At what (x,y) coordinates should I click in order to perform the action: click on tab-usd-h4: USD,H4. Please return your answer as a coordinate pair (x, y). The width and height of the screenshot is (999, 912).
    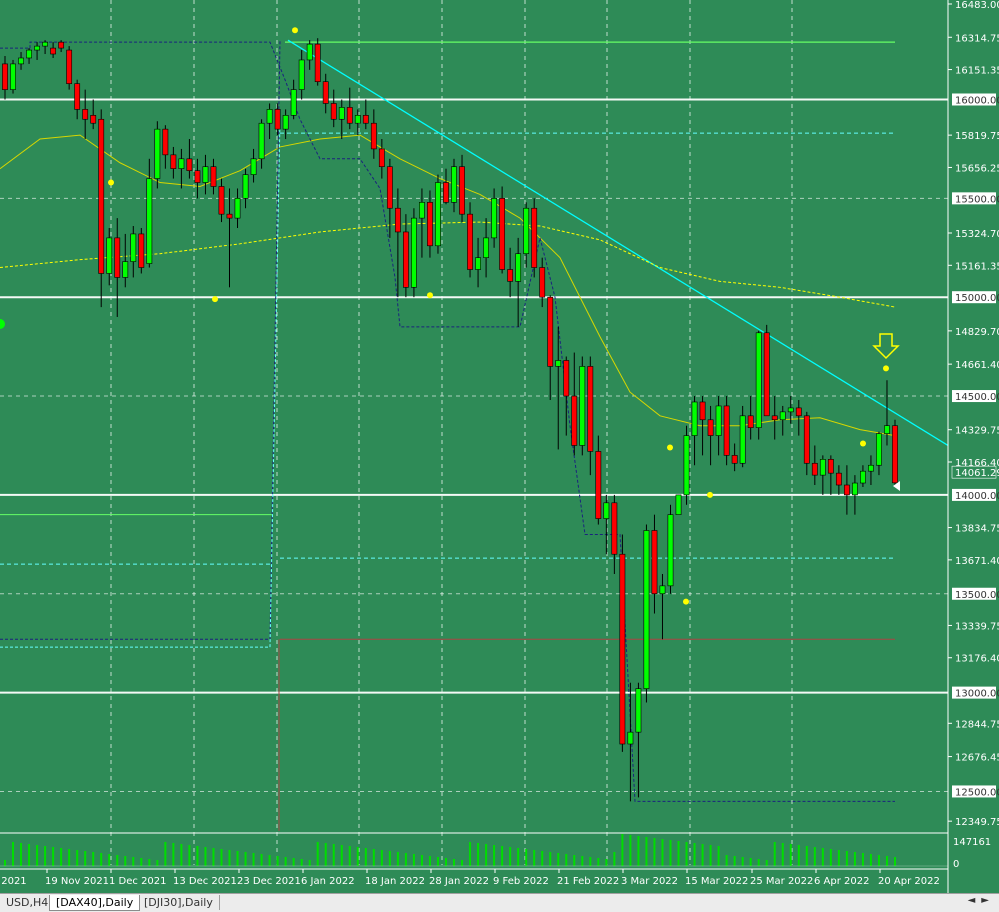
    Looking at the image, I should click on (28, 902).